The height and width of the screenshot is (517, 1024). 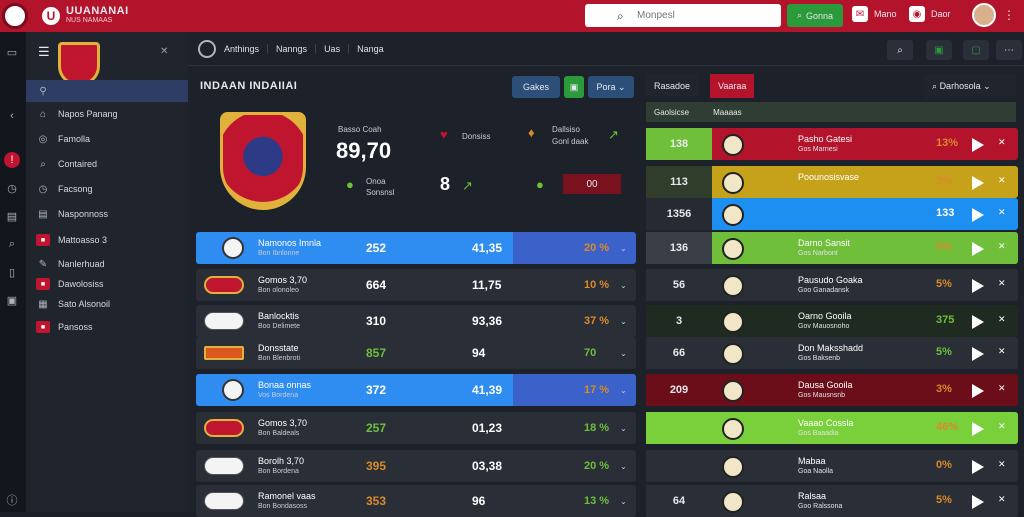 What do you see at coordinates (832, 182) in the screenshot?
I see `list-item: 113 Poounosisvase 3% ✕` at bounding box center [832, 182].